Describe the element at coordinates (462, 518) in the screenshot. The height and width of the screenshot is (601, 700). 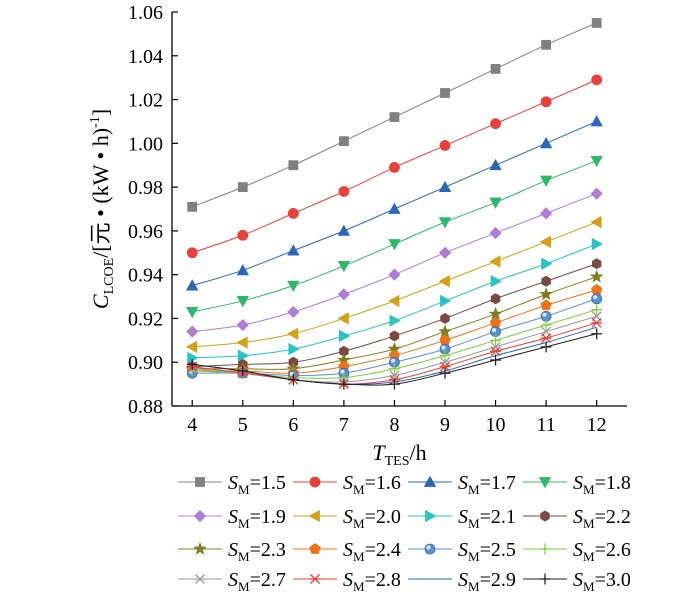
I see `legend-entry-2.1: SM=2.1` at that location.